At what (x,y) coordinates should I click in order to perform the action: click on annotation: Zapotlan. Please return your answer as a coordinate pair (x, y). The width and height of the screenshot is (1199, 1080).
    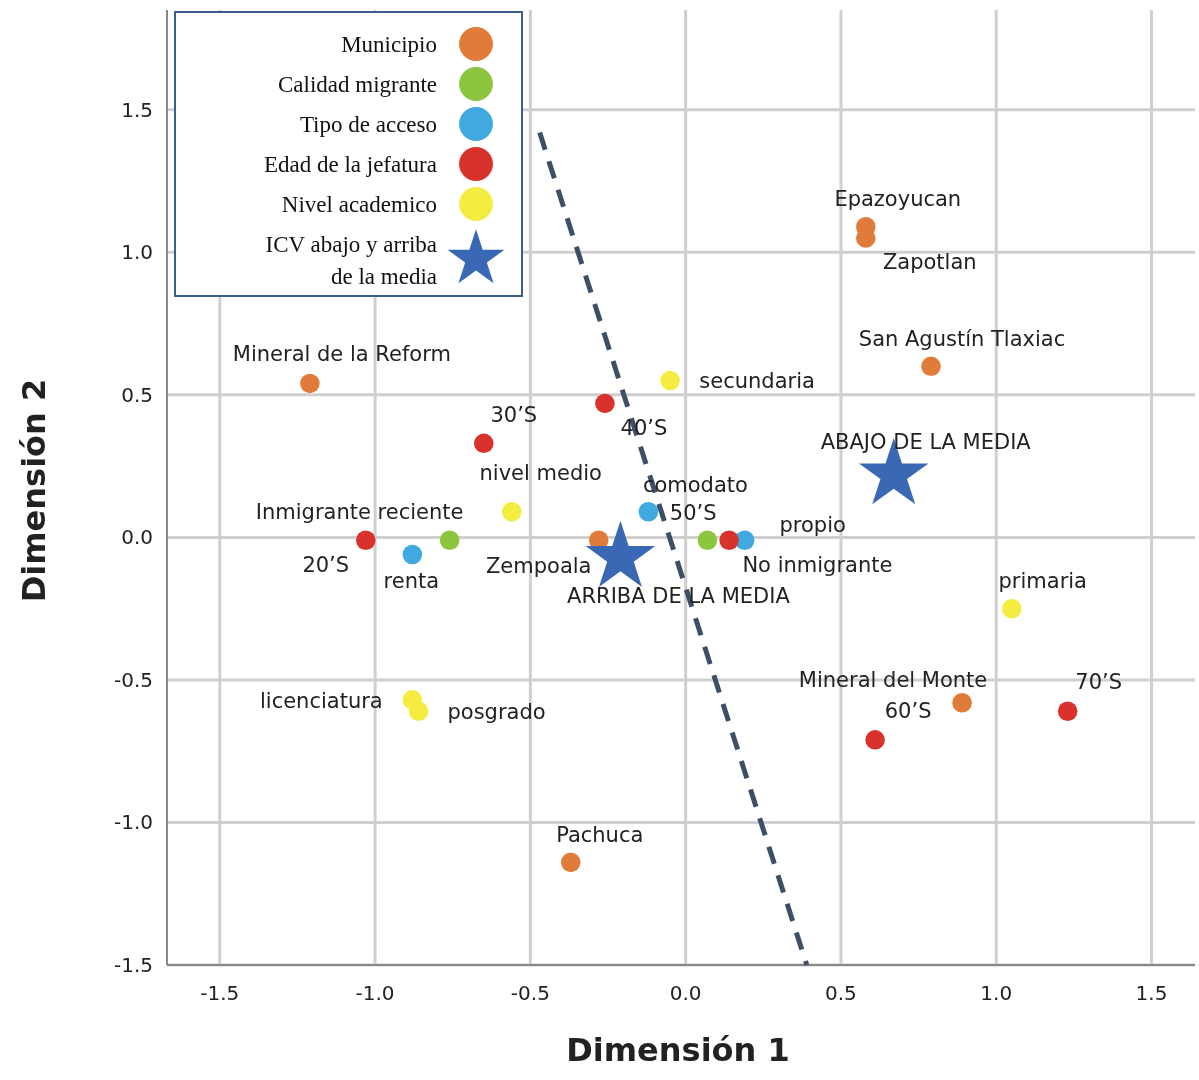
    Looking at the image, I should click on (929, 262).